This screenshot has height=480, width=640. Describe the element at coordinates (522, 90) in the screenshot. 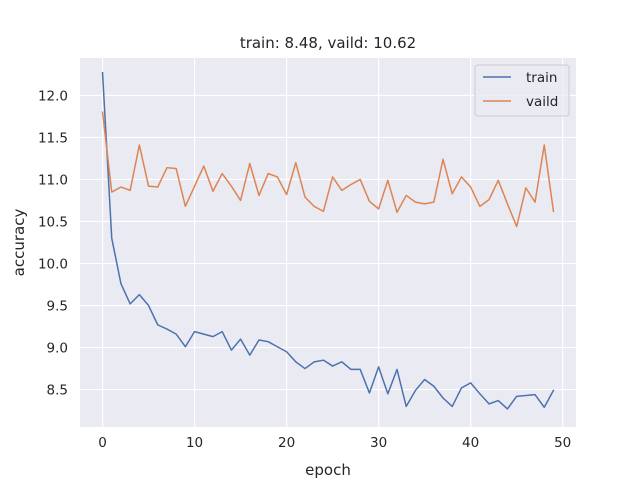

I see `legend: train vaild` at that location.